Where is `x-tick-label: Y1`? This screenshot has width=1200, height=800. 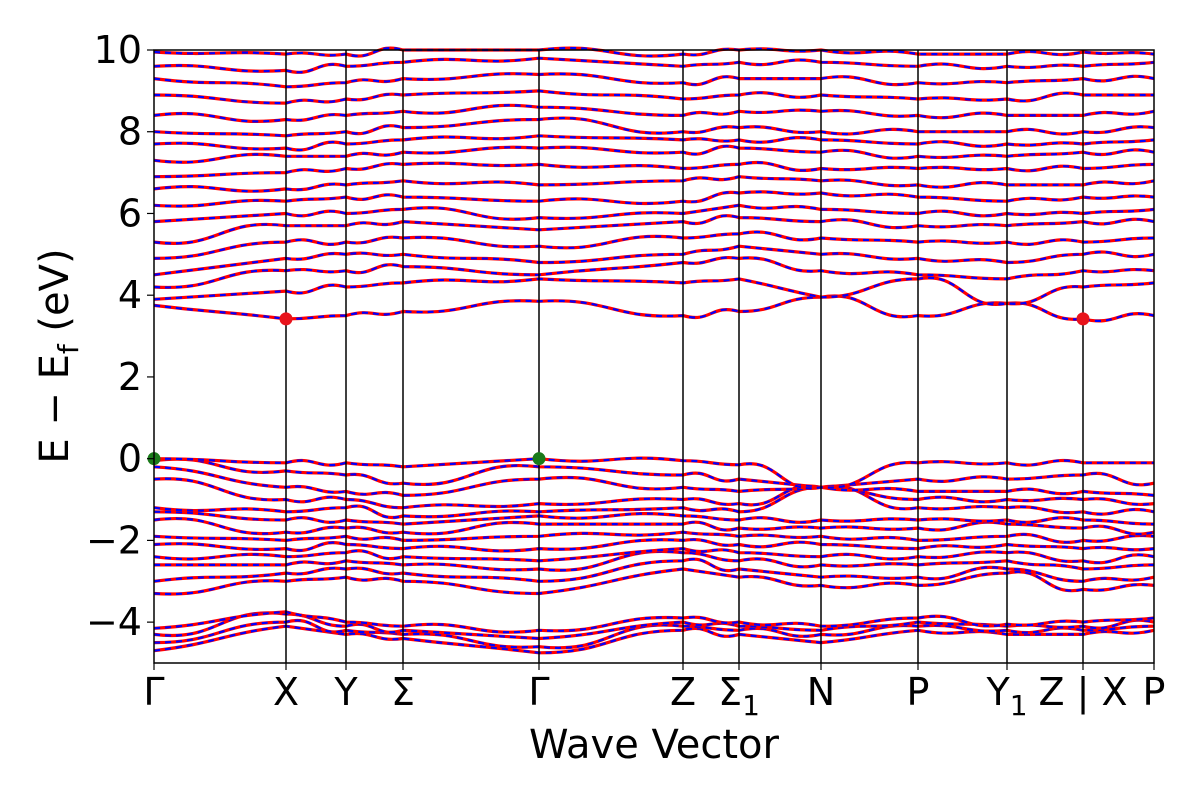 x-tick-label: Y1 is located at coordinates (1006, 696).